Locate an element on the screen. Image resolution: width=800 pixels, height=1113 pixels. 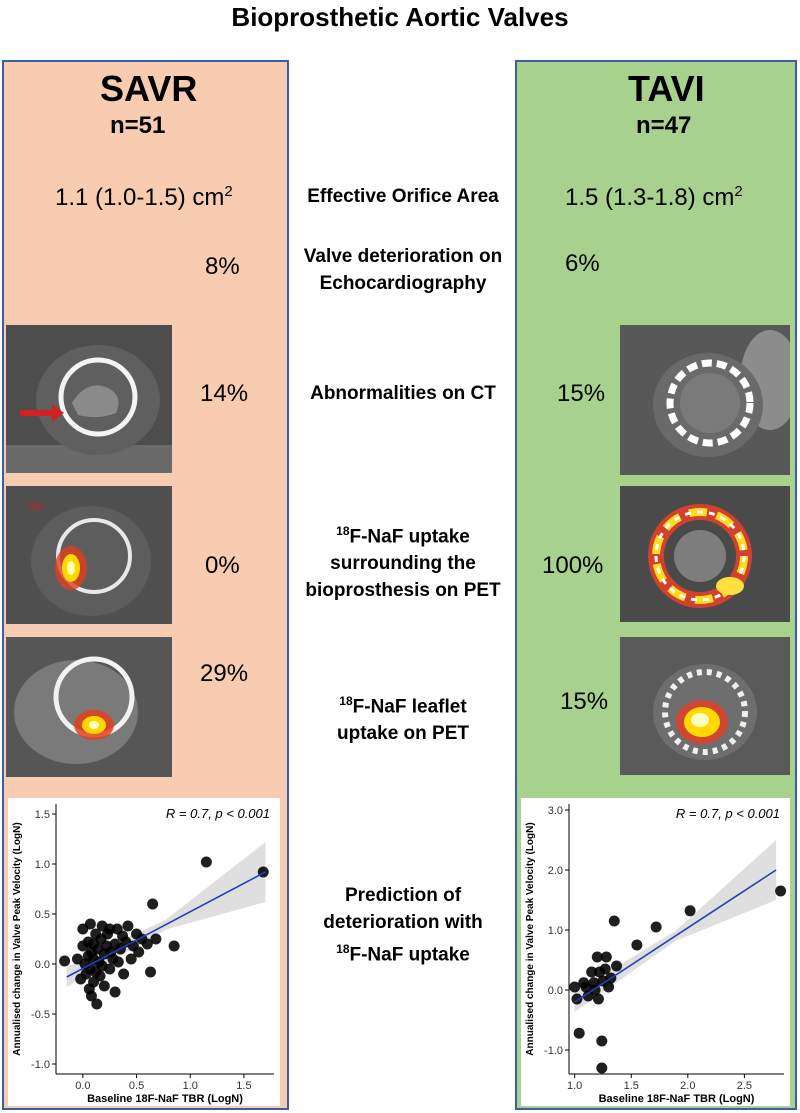
tavi-n: n=47 is located at coordinates (664, 125).